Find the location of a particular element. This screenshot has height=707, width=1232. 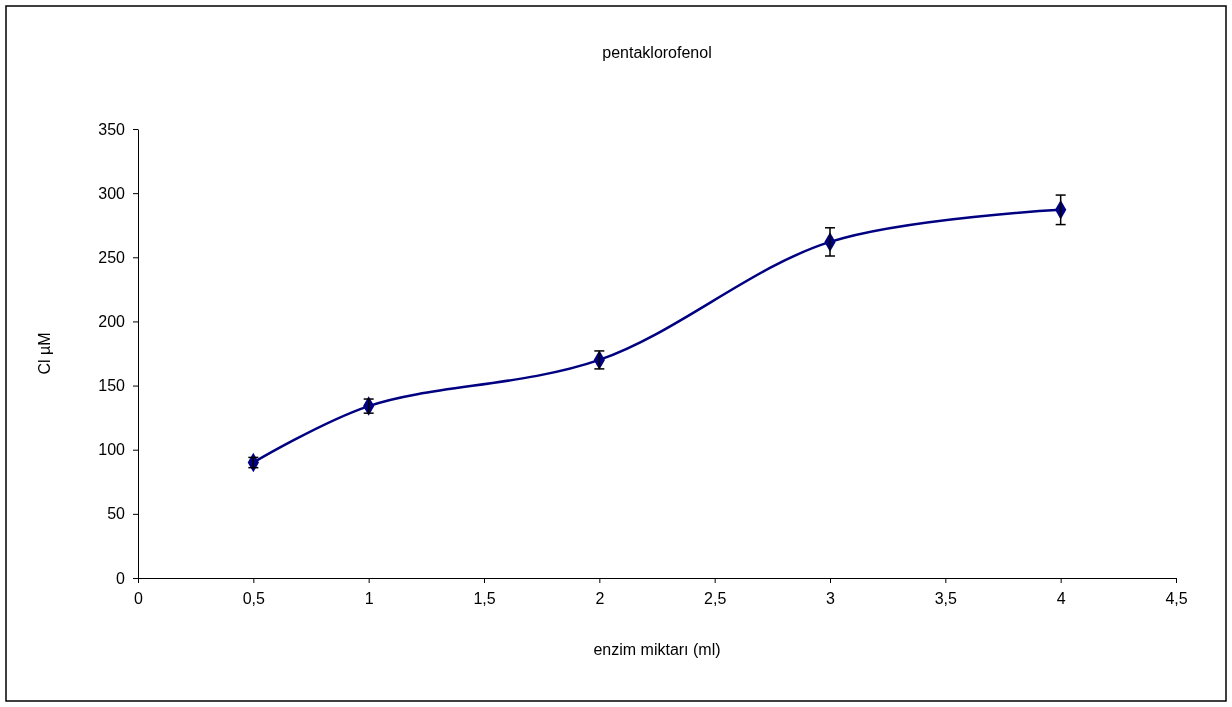

chart-title: pentaklorofenol is located at coordinates (657, 52).